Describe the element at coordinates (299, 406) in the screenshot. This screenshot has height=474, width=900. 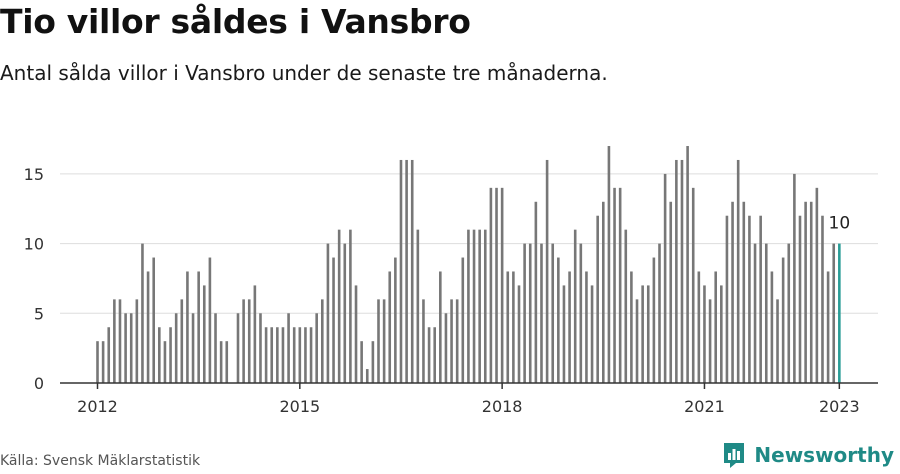
I see `x-tick-label: 2015` at that location.